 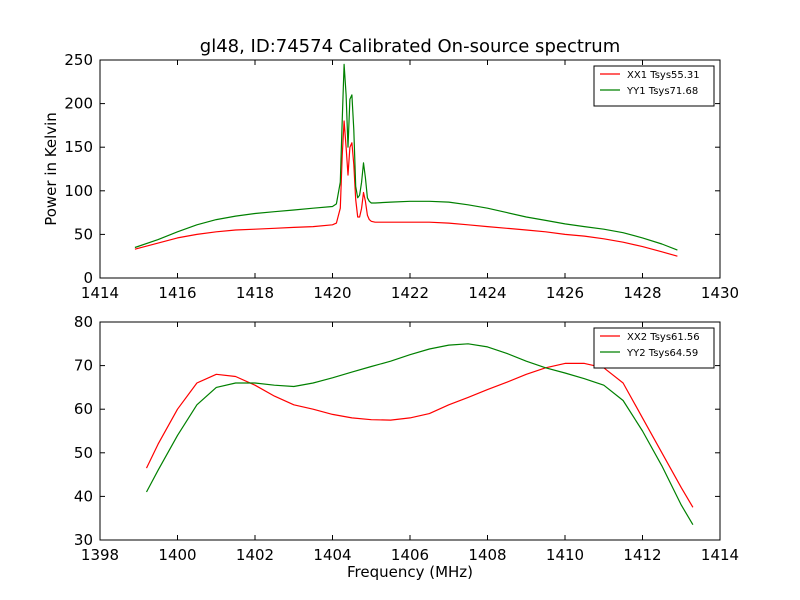 What do you see at coordinates (78, 104) in the screenshot?
I see `y-tick-label: 200` at bounding box center [78, 104].